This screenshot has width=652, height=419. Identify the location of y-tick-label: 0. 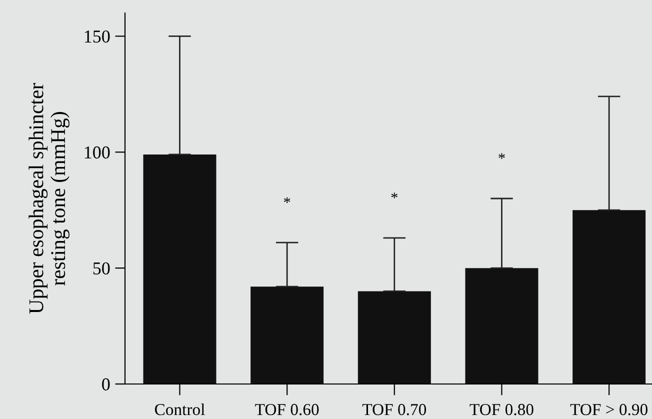
(106, 384).